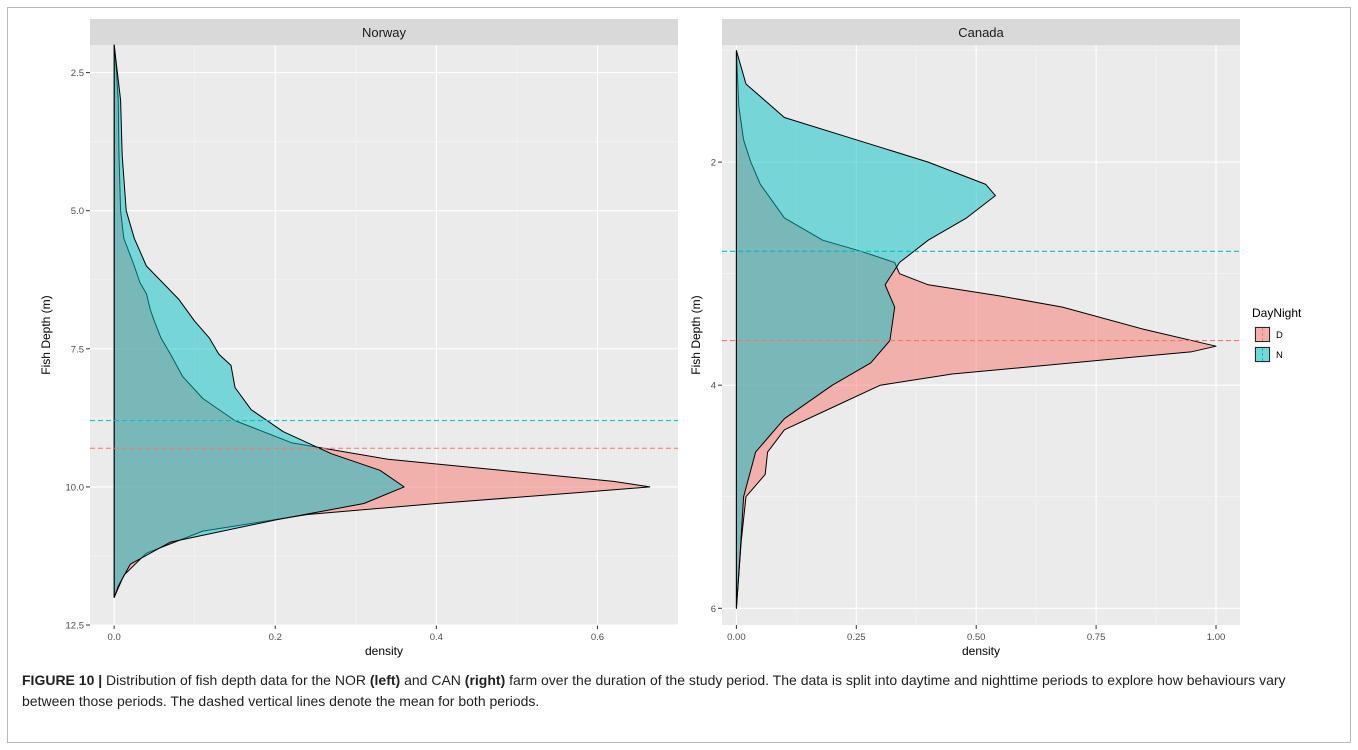 This screenshot has height=750, width=1358. I want to click on y-tick-label: 2, so click(713, 163).